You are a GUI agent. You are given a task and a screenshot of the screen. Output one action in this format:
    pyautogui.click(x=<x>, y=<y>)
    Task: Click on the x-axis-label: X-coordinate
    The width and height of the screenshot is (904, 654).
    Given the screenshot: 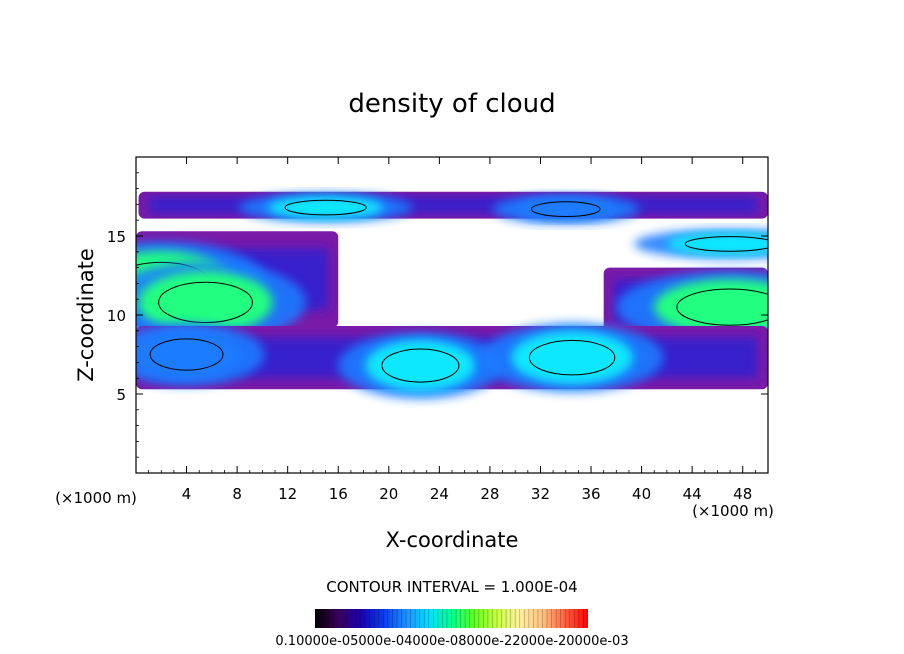 What is the action you would take?
    pyautogui.click(x=452, y=540)
    